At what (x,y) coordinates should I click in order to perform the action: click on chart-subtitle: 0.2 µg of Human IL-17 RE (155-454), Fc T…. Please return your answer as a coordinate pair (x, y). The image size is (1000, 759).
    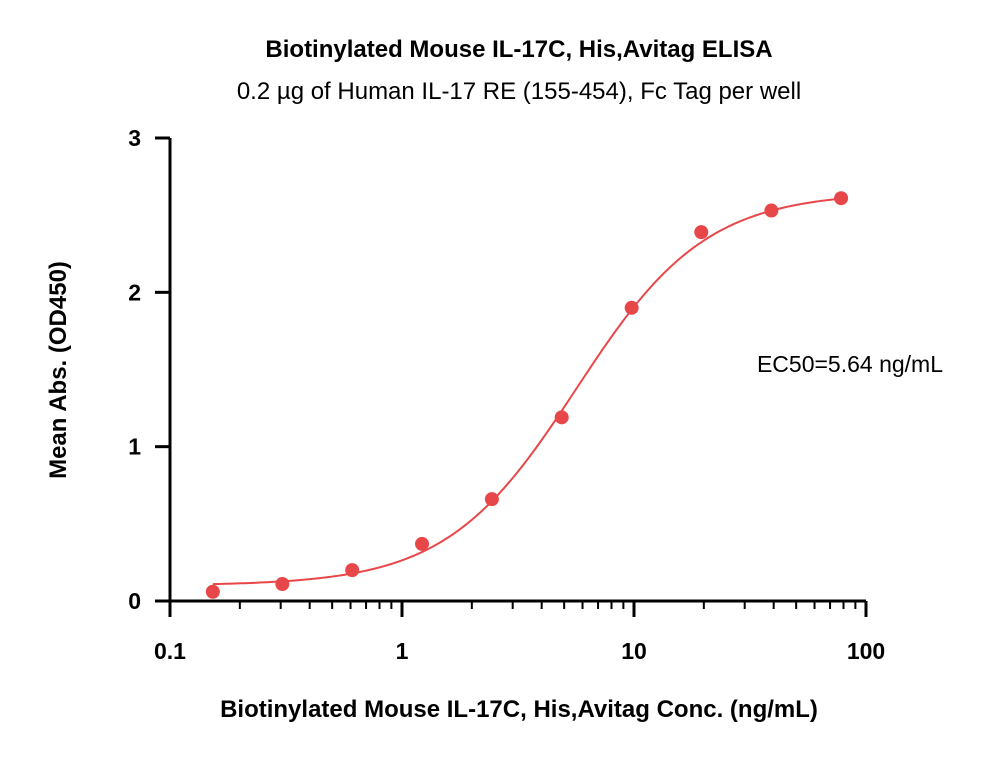
    Looking at the image, I should click on (519, 91).